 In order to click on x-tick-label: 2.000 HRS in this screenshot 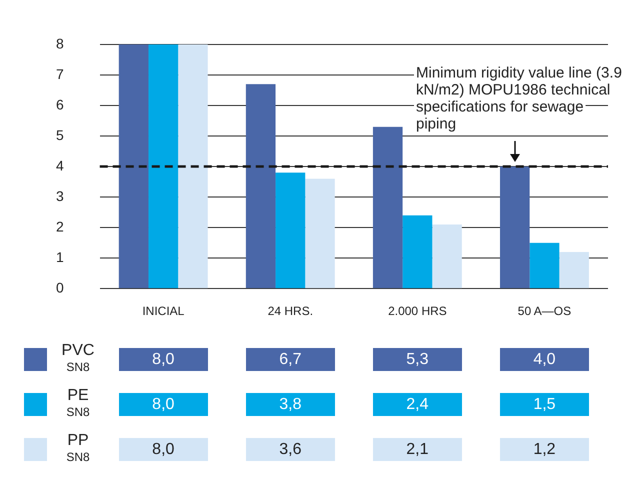, I will do `click(417, 311)`.